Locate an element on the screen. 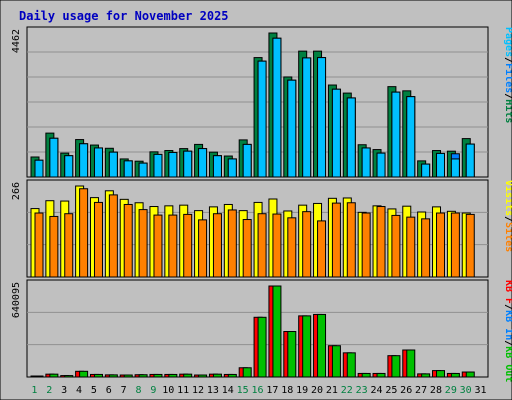 The width and height of the screenshot is (512, 400). chart-title: Daily usage for November 2025 is located at coordinates (124, 16).